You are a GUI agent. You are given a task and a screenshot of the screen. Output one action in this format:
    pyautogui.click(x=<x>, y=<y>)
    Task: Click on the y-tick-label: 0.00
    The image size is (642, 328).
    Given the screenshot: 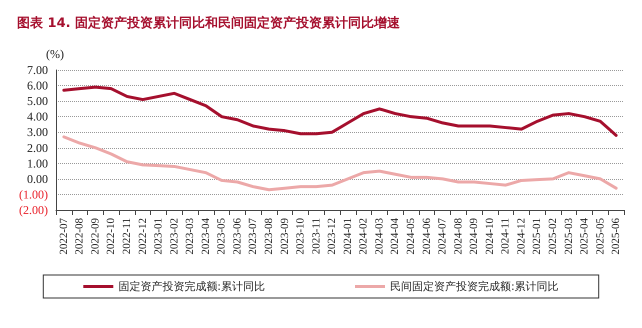 What is the action you would take?
    pyautogui.click(x=37, y=179)
    